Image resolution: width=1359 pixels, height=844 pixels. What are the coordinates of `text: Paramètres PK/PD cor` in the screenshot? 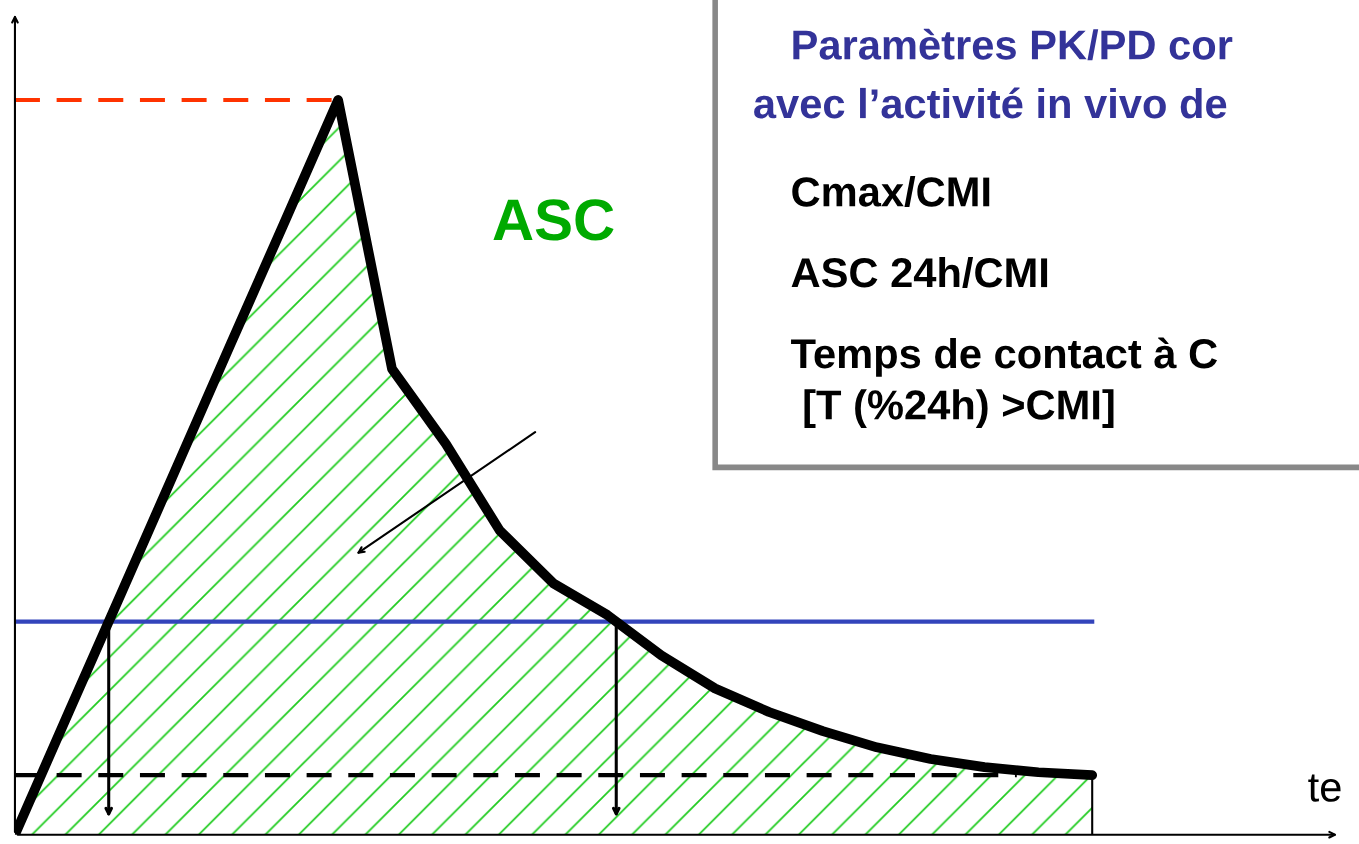 It's located at (1013, 44).